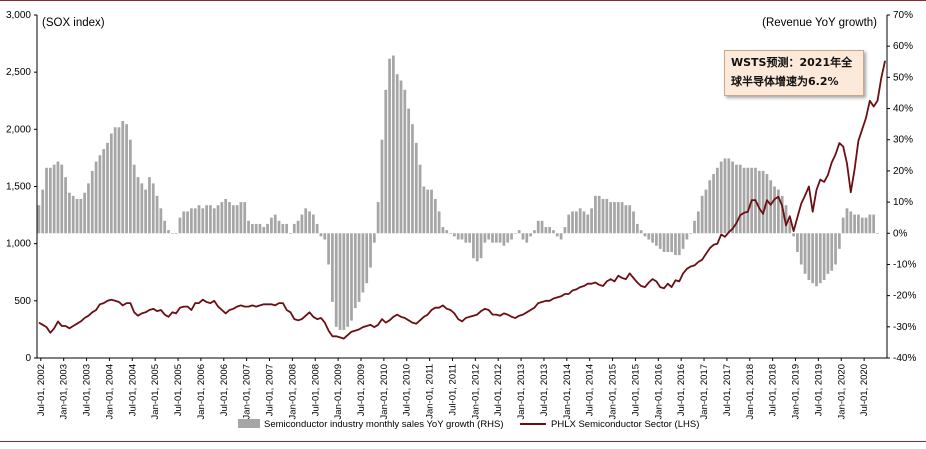 This screenshot has height=449, width=926. What do you see at coordinates (864, 390) in the screenshot?
I see `x-tick-label: Jul-01, 2020` at bounding box center [864, 390].